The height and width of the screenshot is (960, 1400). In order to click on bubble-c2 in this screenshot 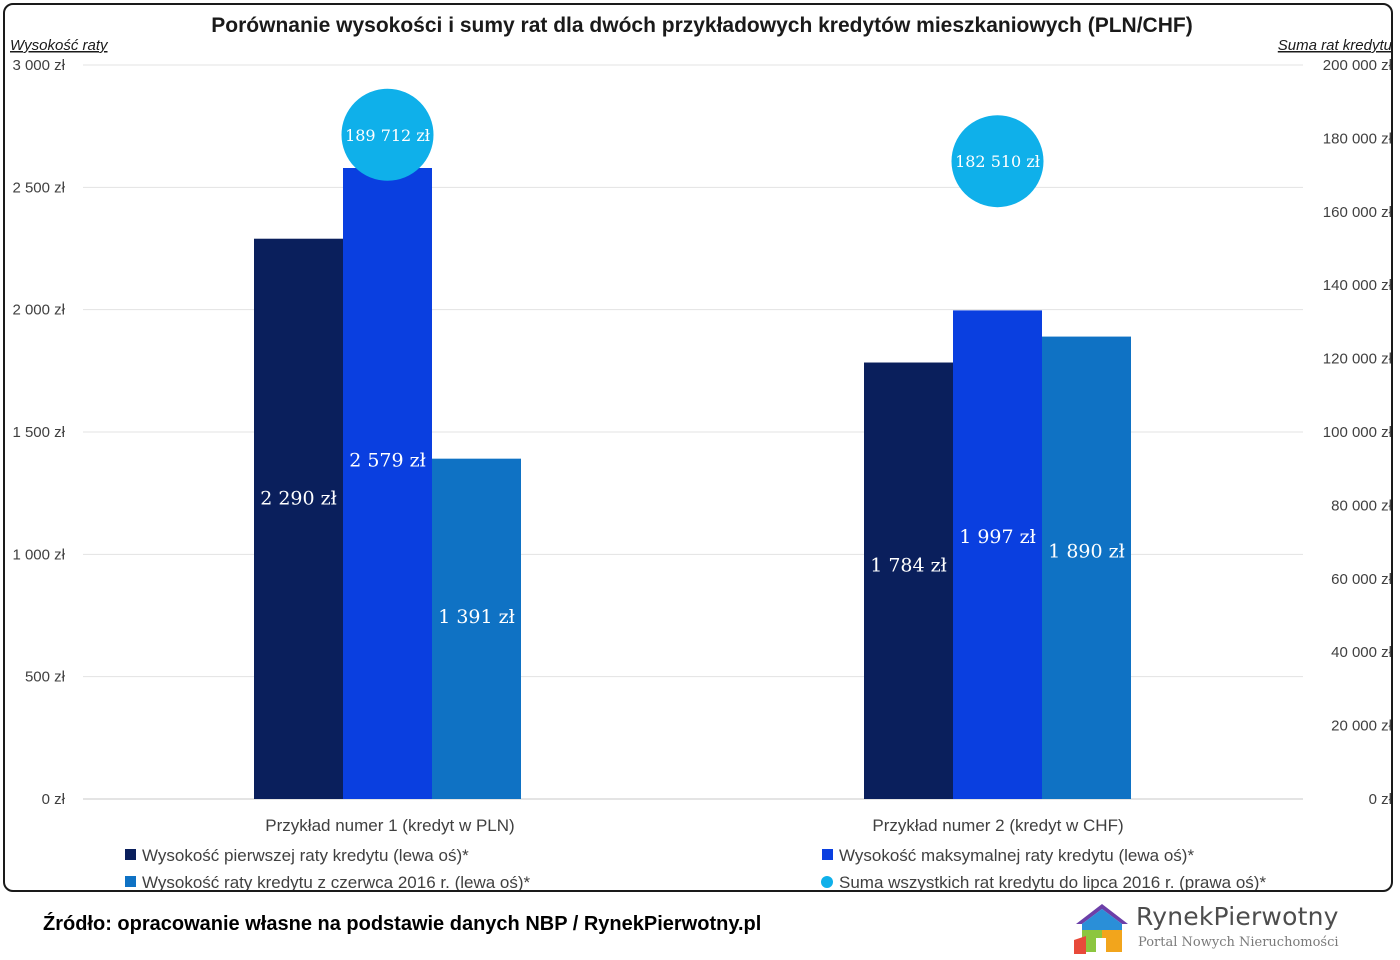, I will do `click(997, 161)`.